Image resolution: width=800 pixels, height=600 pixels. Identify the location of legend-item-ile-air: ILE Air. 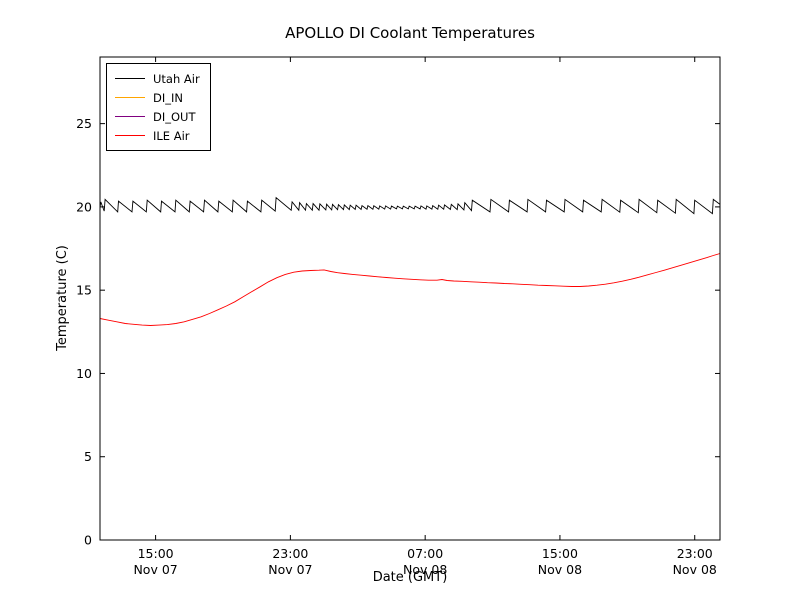
(157, 135).